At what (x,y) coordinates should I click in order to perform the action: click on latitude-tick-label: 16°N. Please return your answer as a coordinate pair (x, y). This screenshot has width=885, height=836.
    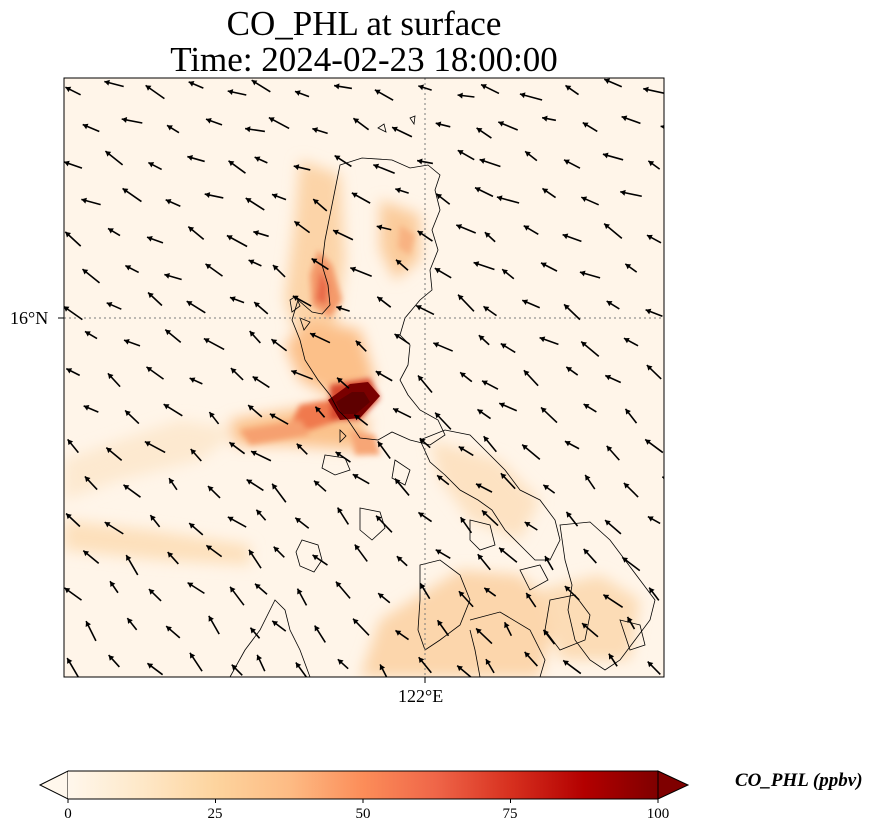
    Looking at the image, I should click on (29, 318).